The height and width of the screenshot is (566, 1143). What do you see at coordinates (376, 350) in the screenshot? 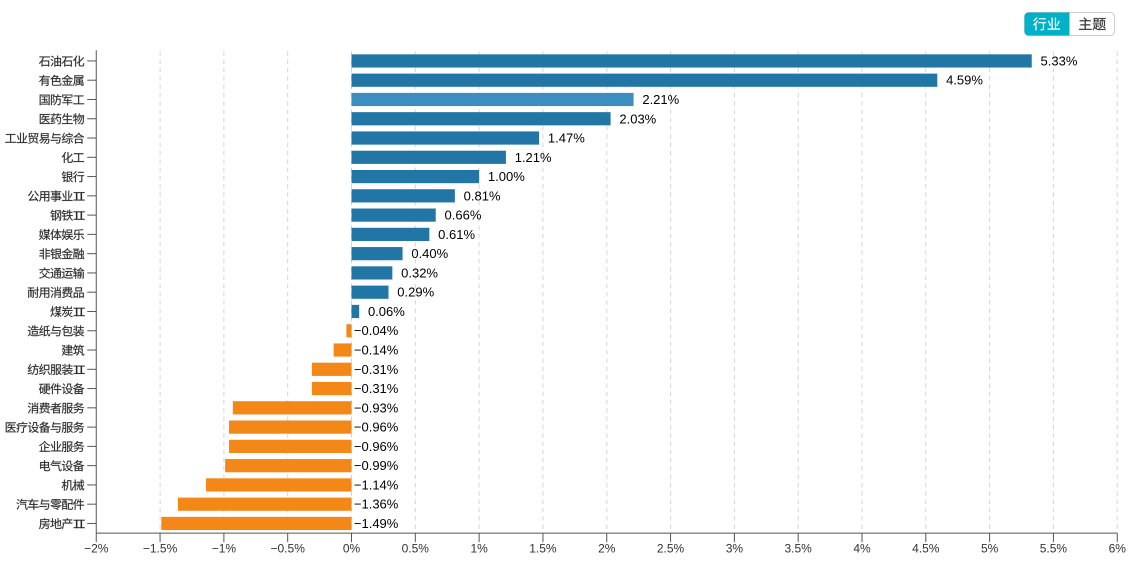
I see `svg-text: −0.14%` at bounding box center [376, 350].